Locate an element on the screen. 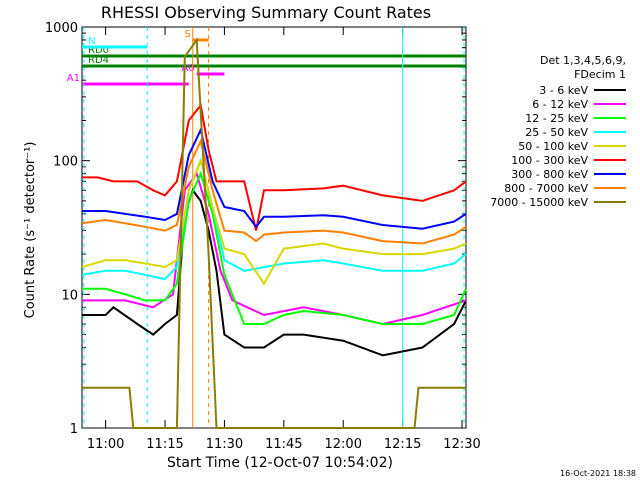 The height and width of the screenshot is (480, 640). legend-entry-label: 25 - 50 keV is located at coordinates (556, 132).